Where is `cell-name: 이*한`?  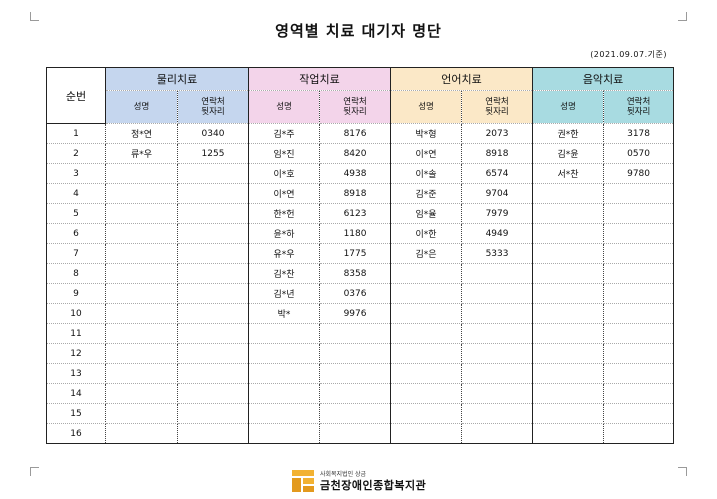
cell-name: 이*한 is located at coordinates (426, 233).